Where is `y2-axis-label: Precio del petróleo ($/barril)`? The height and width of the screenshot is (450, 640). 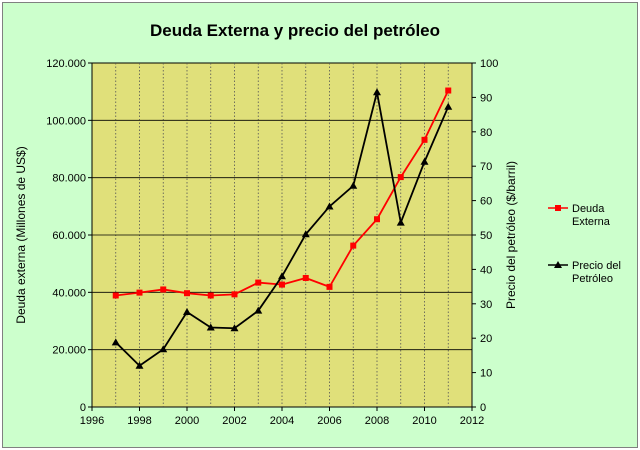
y2-axis-label: Precio del petróleo ($/barril) is located at coordinates (511, 235).